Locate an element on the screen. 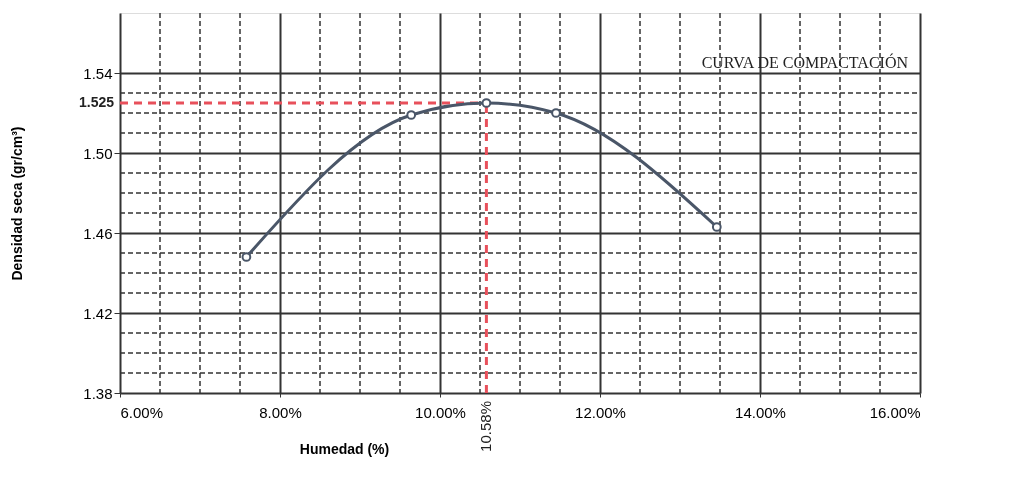  ref-line-label: 1.525 is located at coordinates (96, 102).